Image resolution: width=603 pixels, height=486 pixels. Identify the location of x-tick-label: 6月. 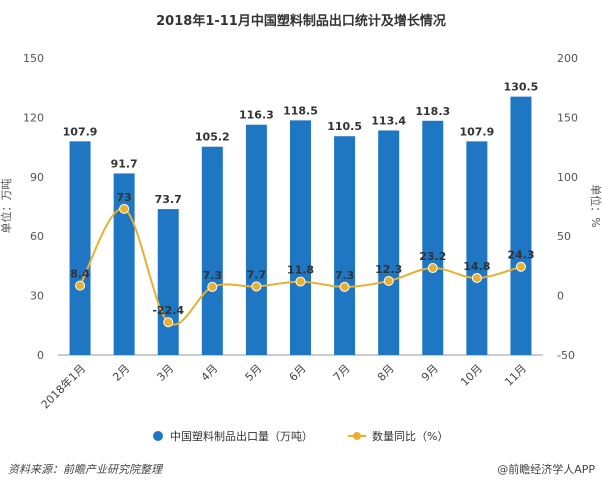
(298, 373).